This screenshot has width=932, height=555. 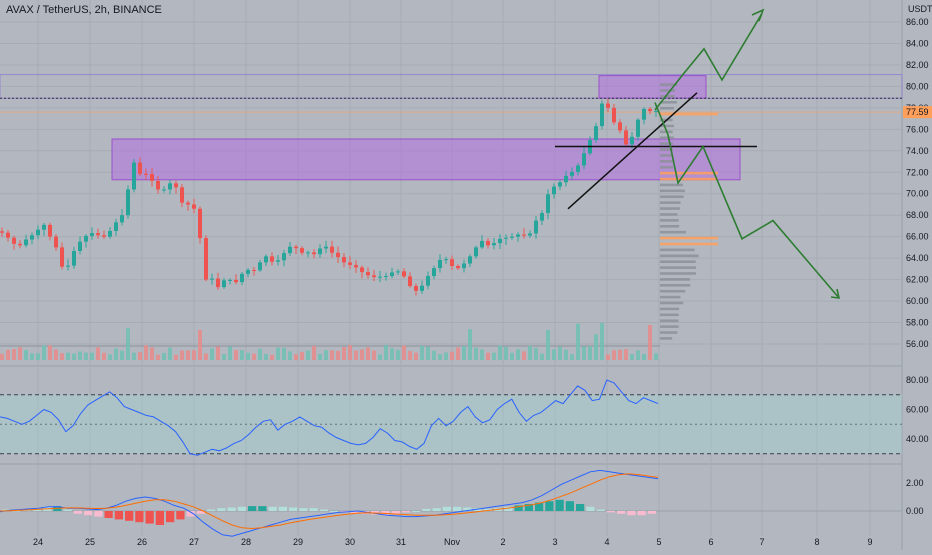 I want to click on bullish-arrowhead, so click(x=758, y=15).